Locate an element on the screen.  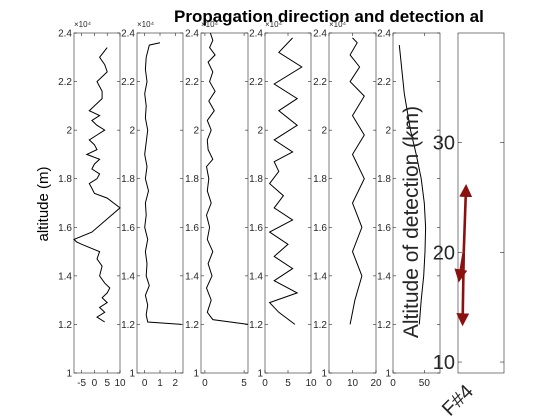
x-tick-label: 20 is located at coordinates (376, 383).